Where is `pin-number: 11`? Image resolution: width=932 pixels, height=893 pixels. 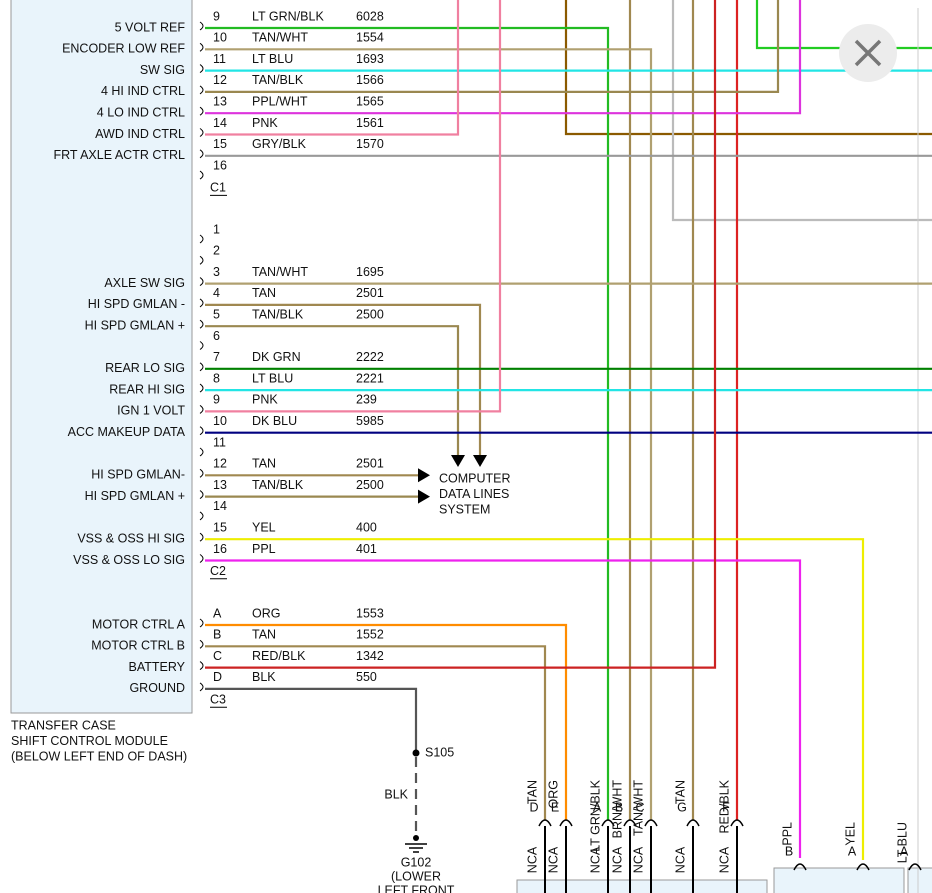 pin-number: 11 is located at coordinates (219, 59).